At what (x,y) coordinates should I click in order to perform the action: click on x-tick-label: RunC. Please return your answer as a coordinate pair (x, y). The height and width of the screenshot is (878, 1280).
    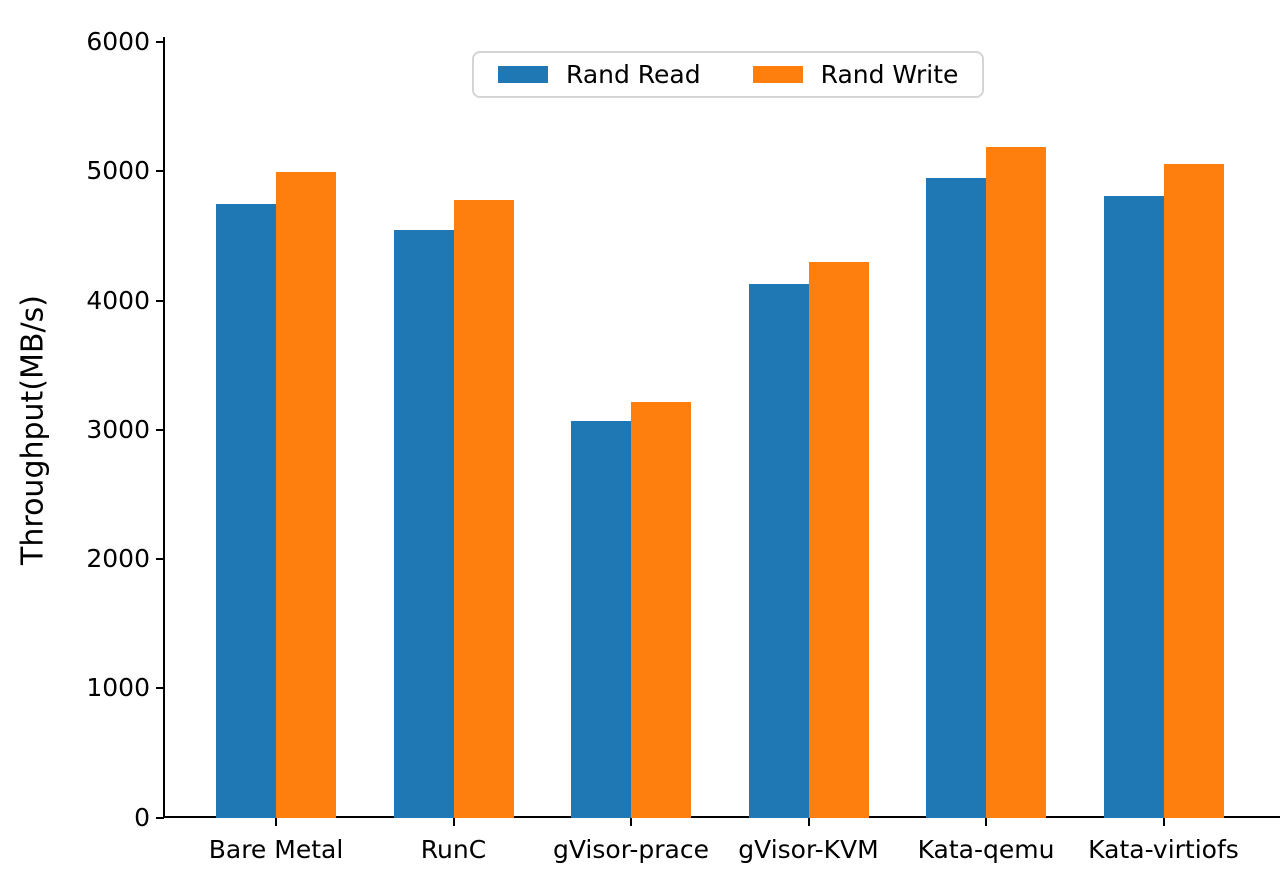
    Looking at the image, I should click on (453, 849).